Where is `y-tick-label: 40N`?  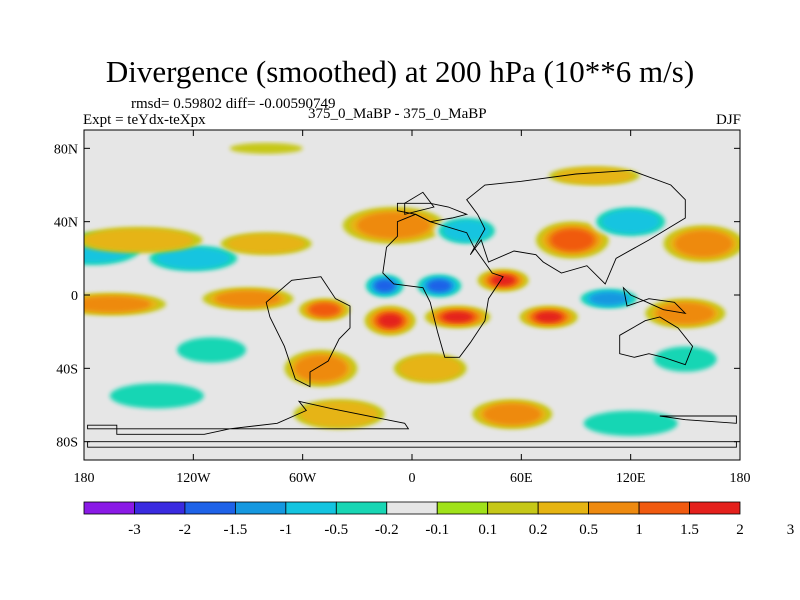 y-tick-label: 40N is located at coordinates (66, 223).